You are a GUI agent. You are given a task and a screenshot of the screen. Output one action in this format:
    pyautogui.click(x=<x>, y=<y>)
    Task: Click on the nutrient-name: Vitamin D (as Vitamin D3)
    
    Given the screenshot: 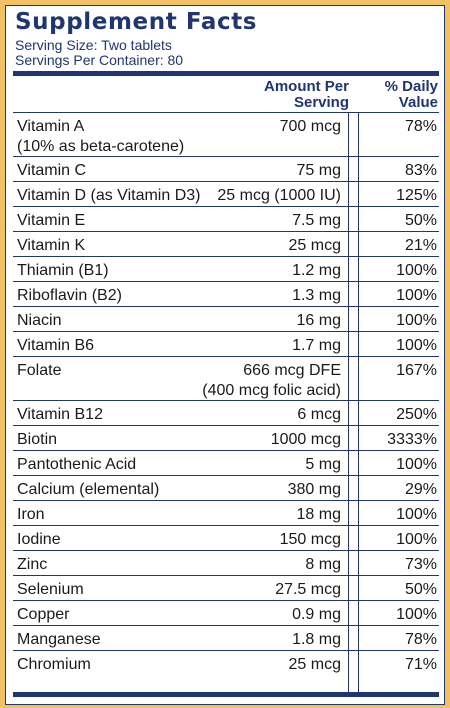 What is the action you would take?
    pyautogui.click(x=109, y=195)
    